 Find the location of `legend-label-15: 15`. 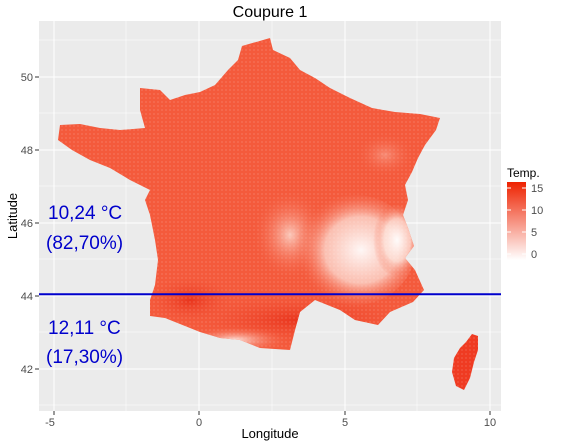

legend-label-15: 15 is located at coordinates (537, 189).